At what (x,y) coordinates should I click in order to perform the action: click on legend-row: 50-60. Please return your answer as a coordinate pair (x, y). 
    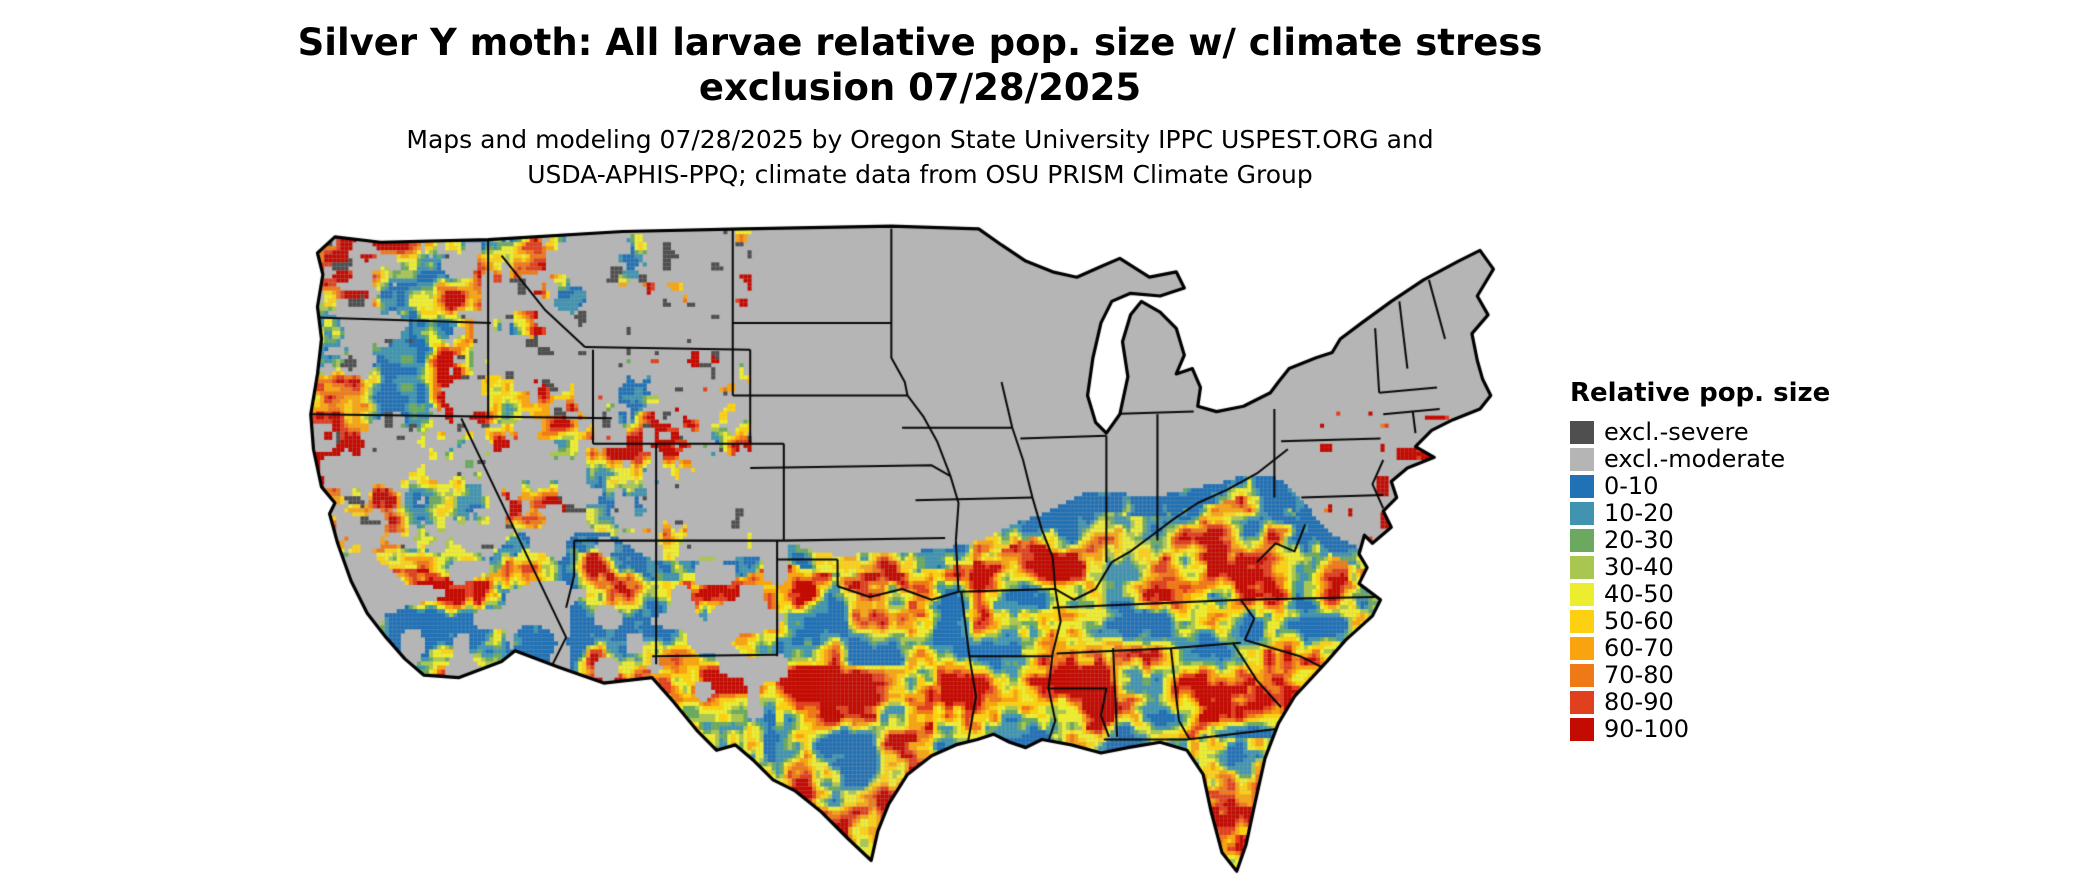
    Looking at the image, I should click on (1700, 621).